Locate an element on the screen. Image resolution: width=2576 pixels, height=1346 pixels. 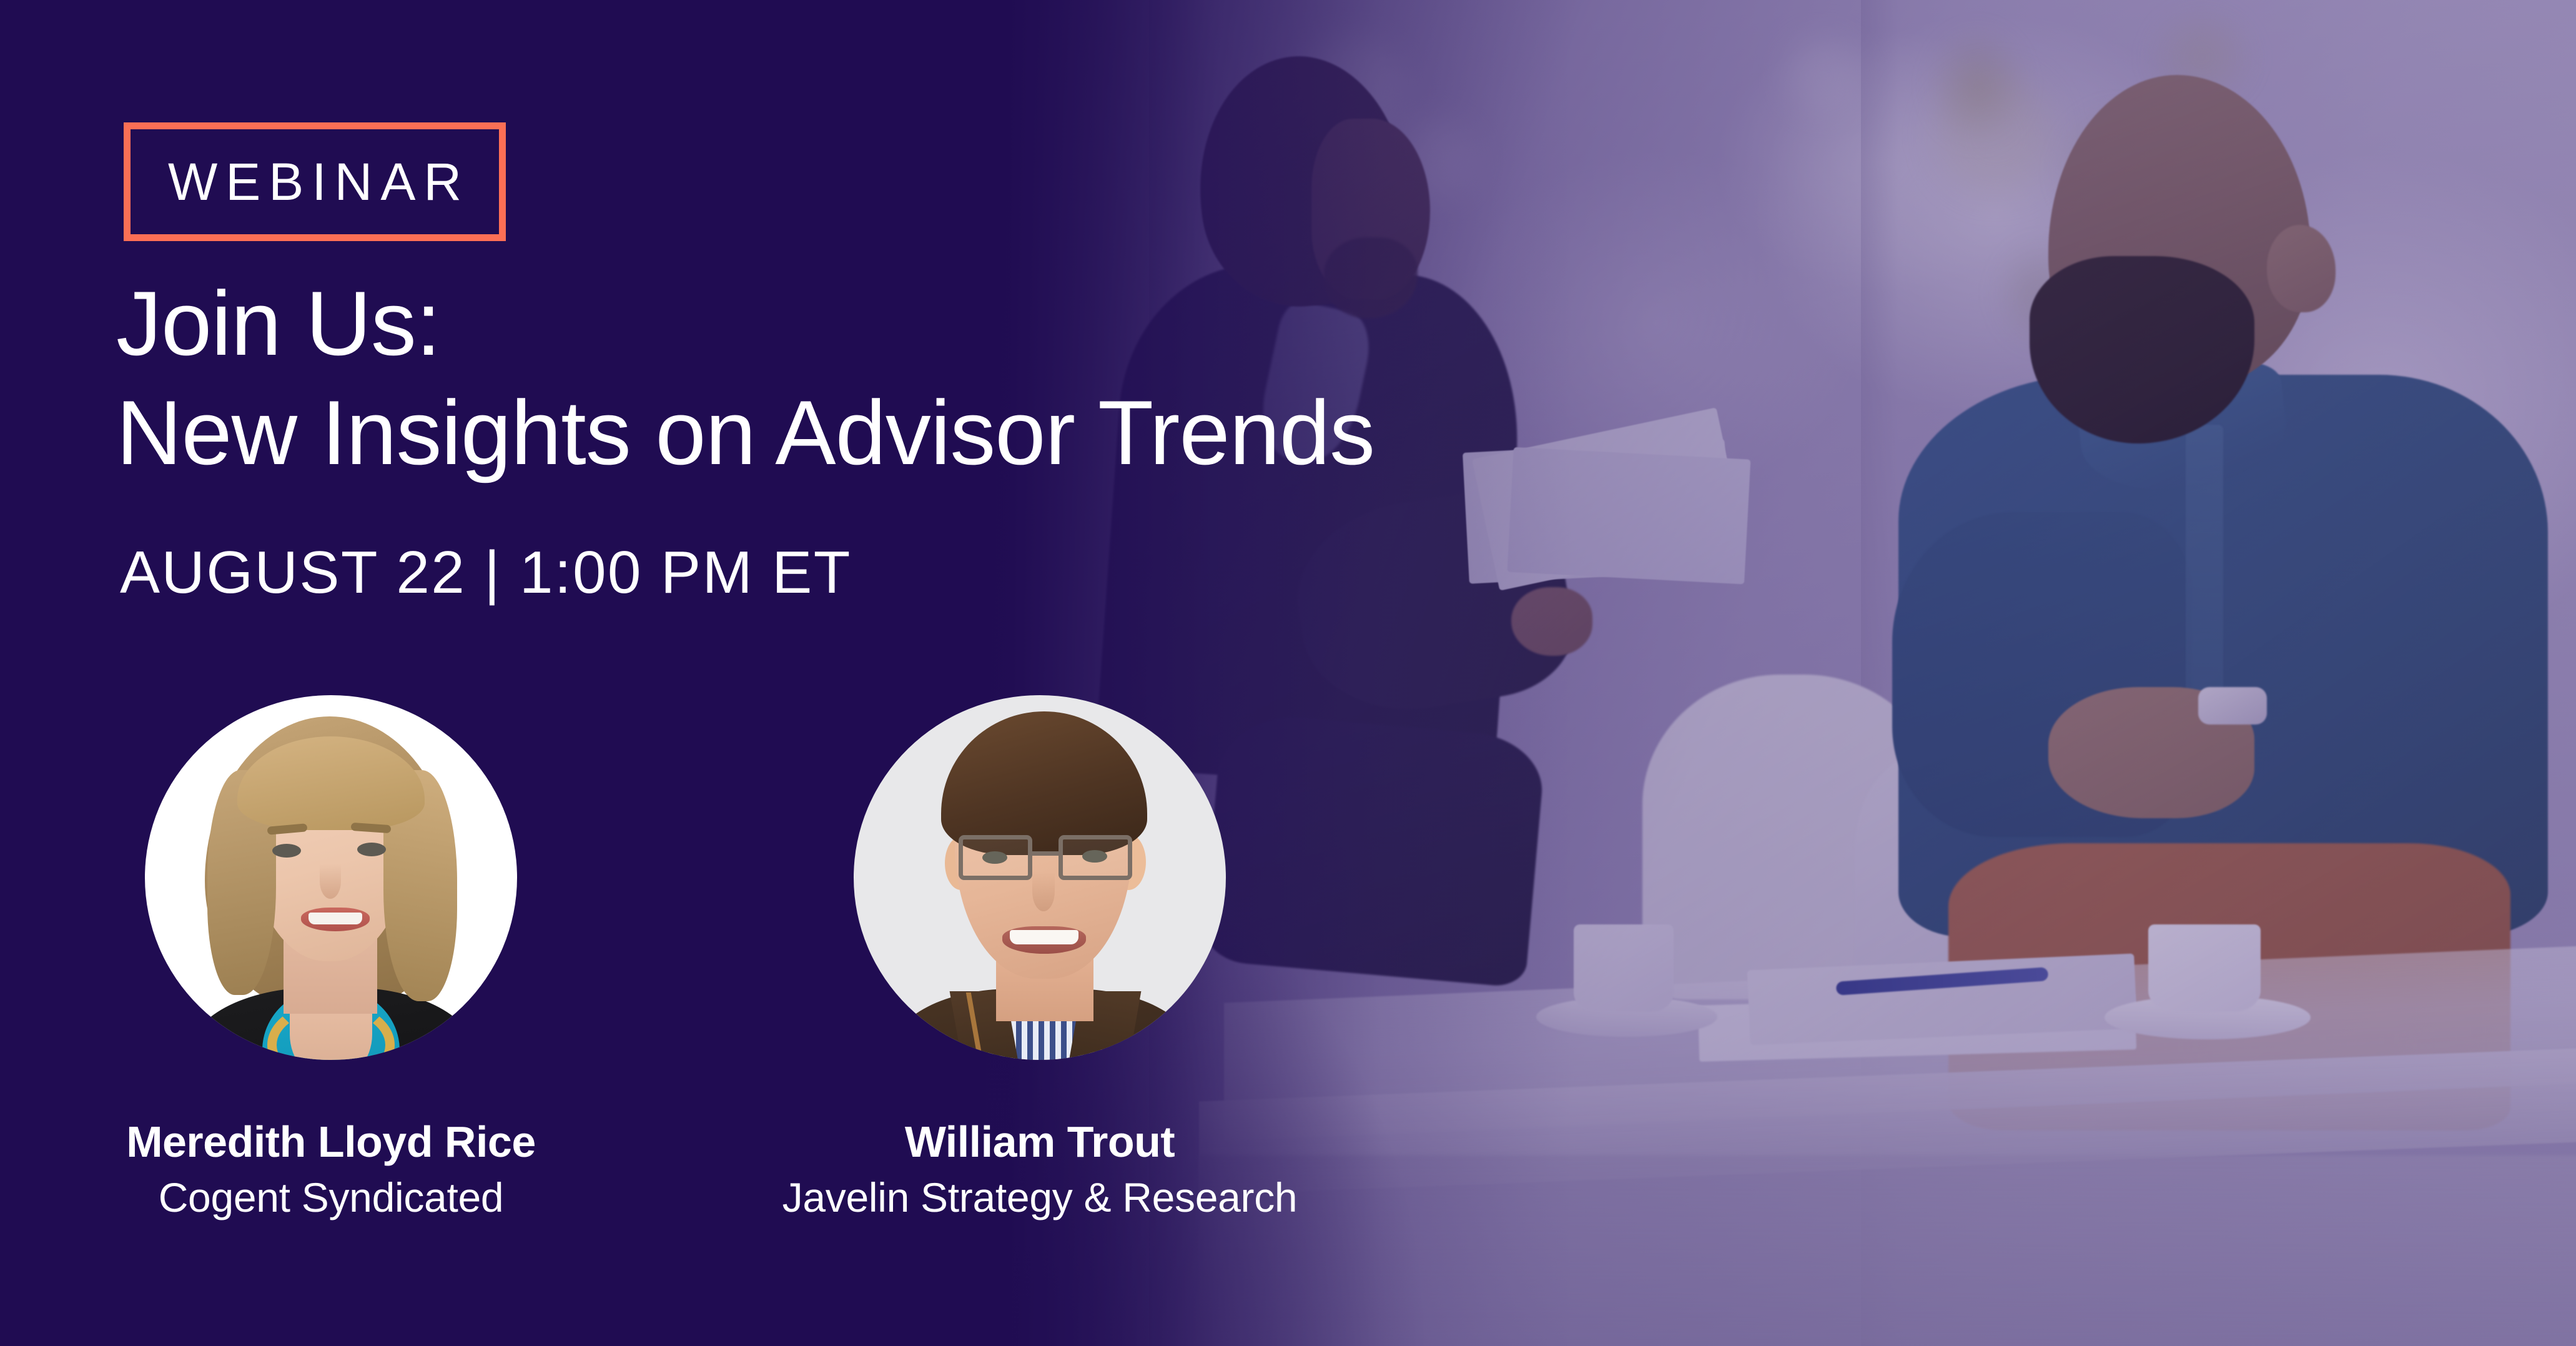
webinar-badge: WEBINAR is located at coordinates (315, 181).